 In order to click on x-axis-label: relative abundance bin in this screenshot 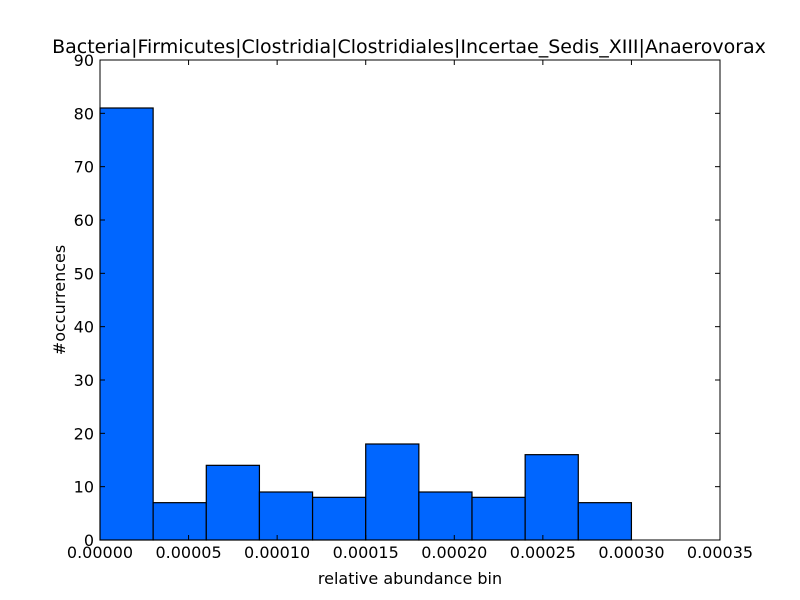, I will do `click(410, 578)`.